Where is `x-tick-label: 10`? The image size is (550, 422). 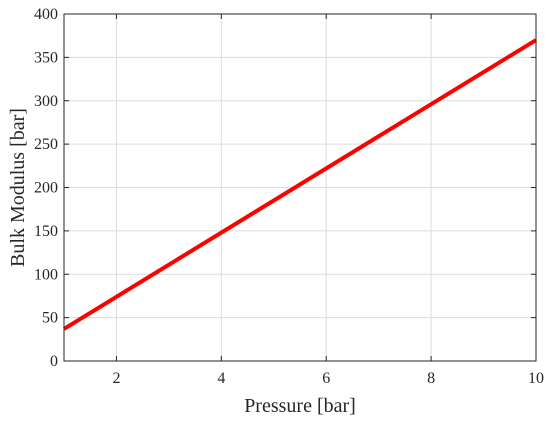 x-tick-label: 10 is located at coordinates (536, 378).